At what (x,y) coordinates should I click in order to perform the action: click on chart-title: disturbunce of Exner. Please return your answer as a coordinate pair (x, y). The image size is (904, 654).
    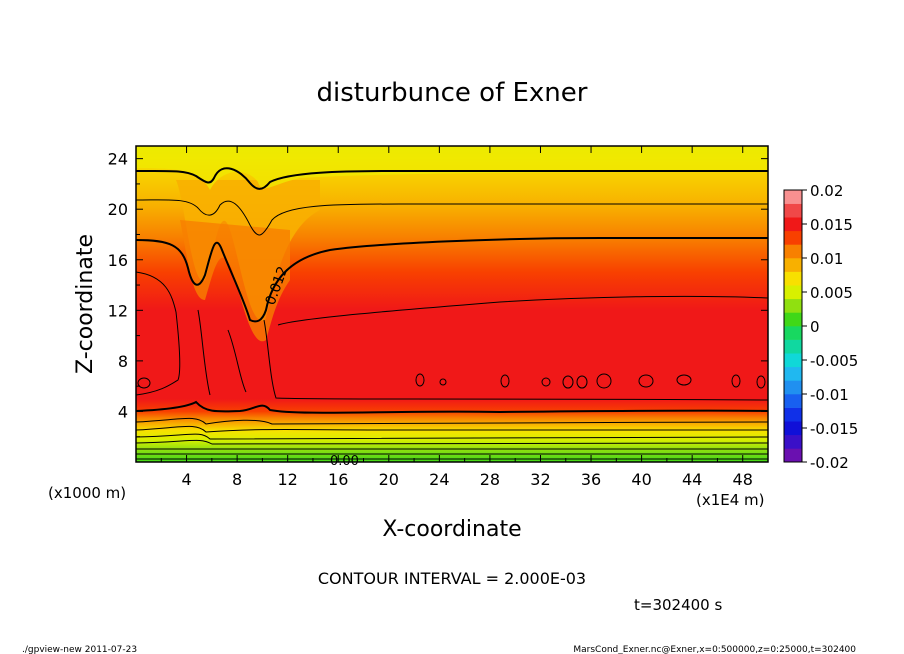
    Looking at the image, I should click on (452, 93).